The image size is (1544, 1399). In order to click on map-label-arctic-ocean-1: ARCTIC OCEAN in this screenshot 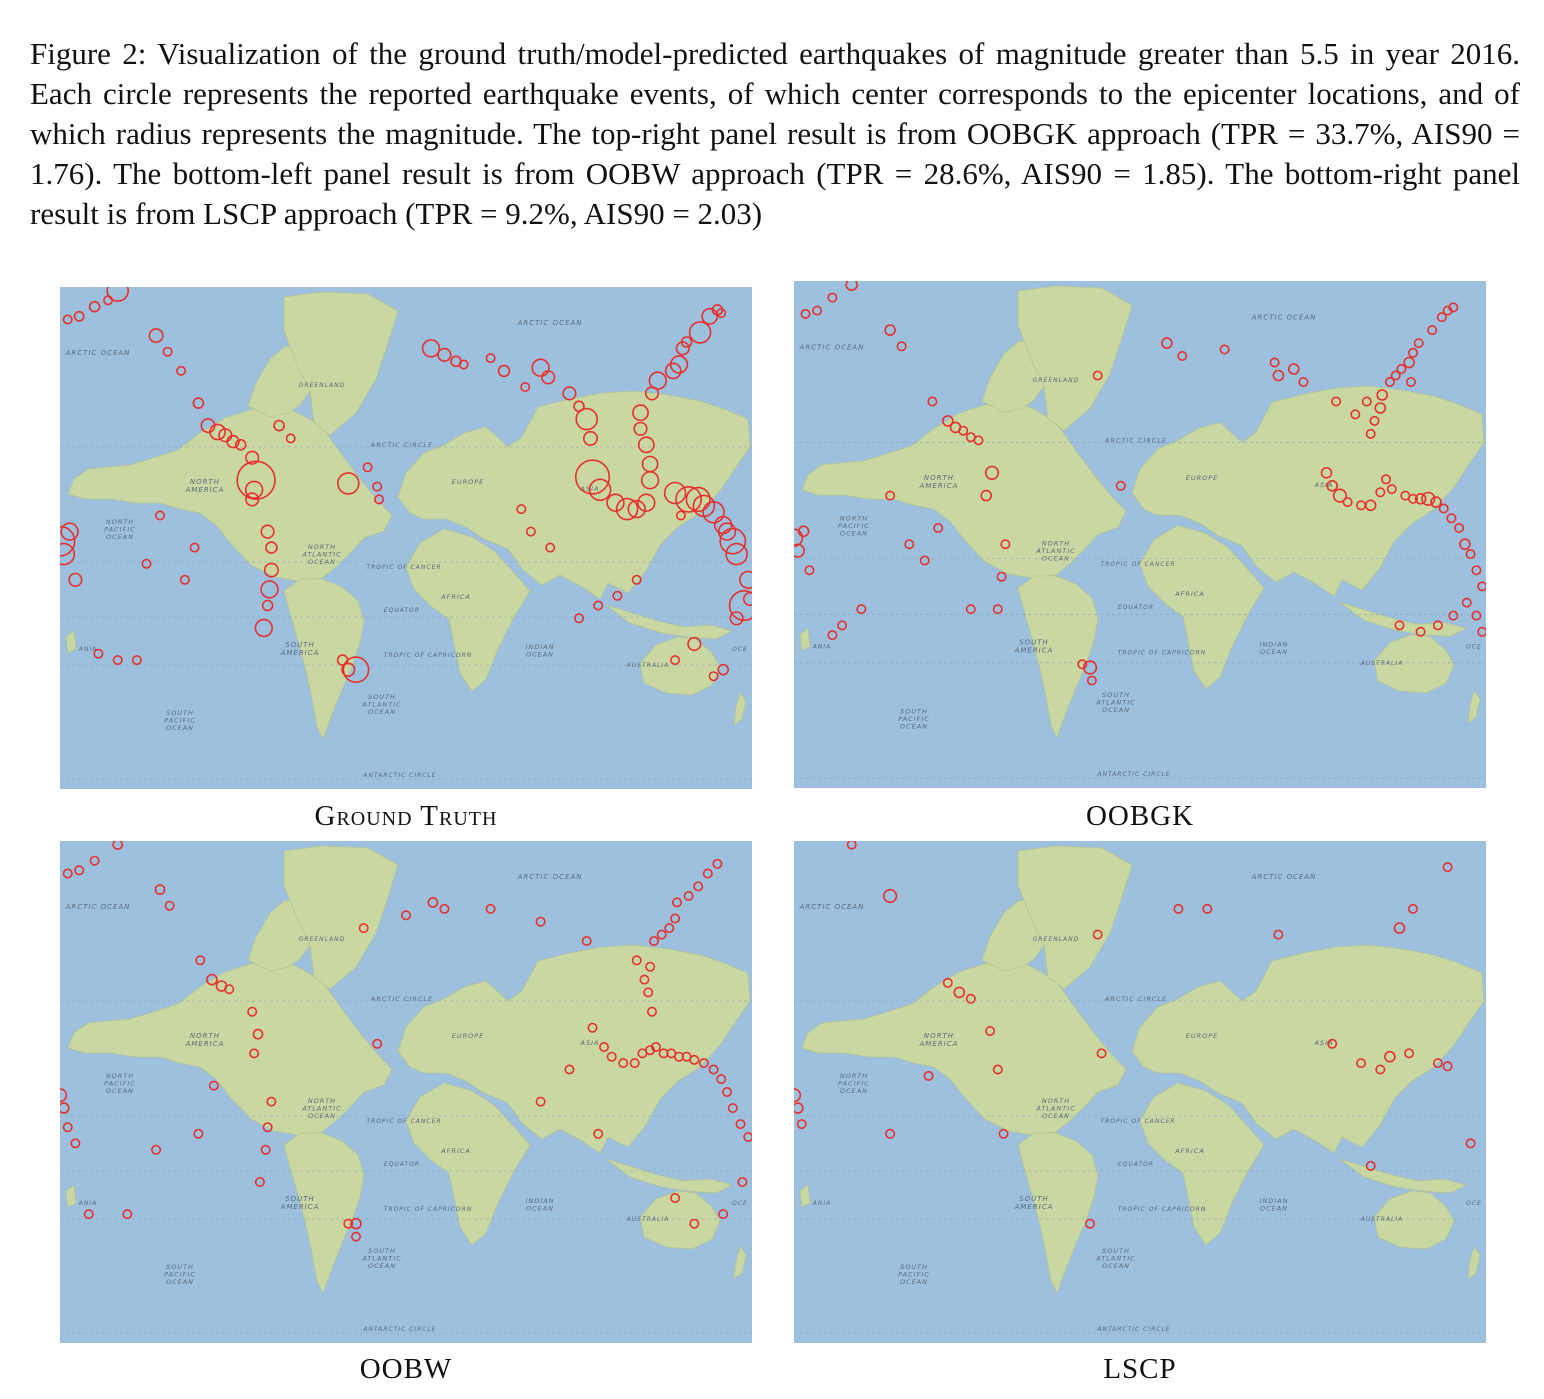, I will do `click(832, 348)`.